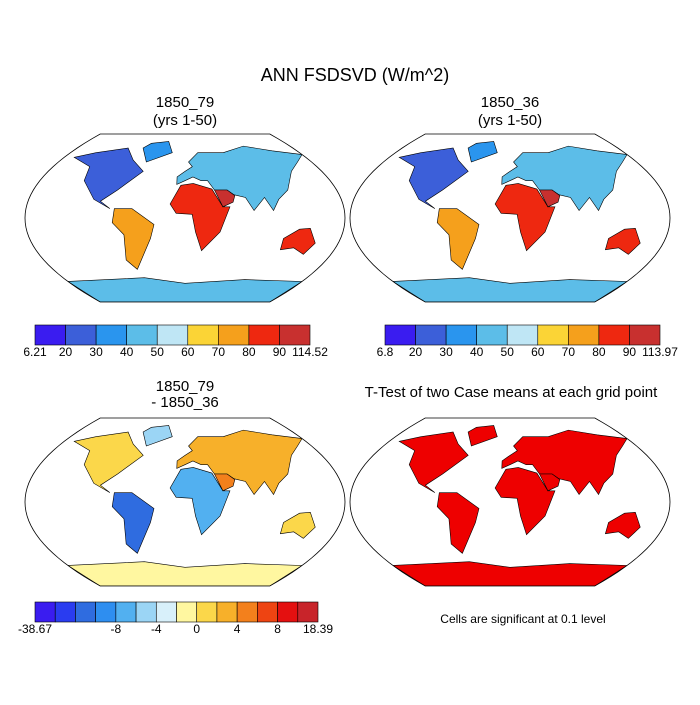 This screenshot has height=705, width=700. I want to click on colorbar-label: -4, so click(156, 629).